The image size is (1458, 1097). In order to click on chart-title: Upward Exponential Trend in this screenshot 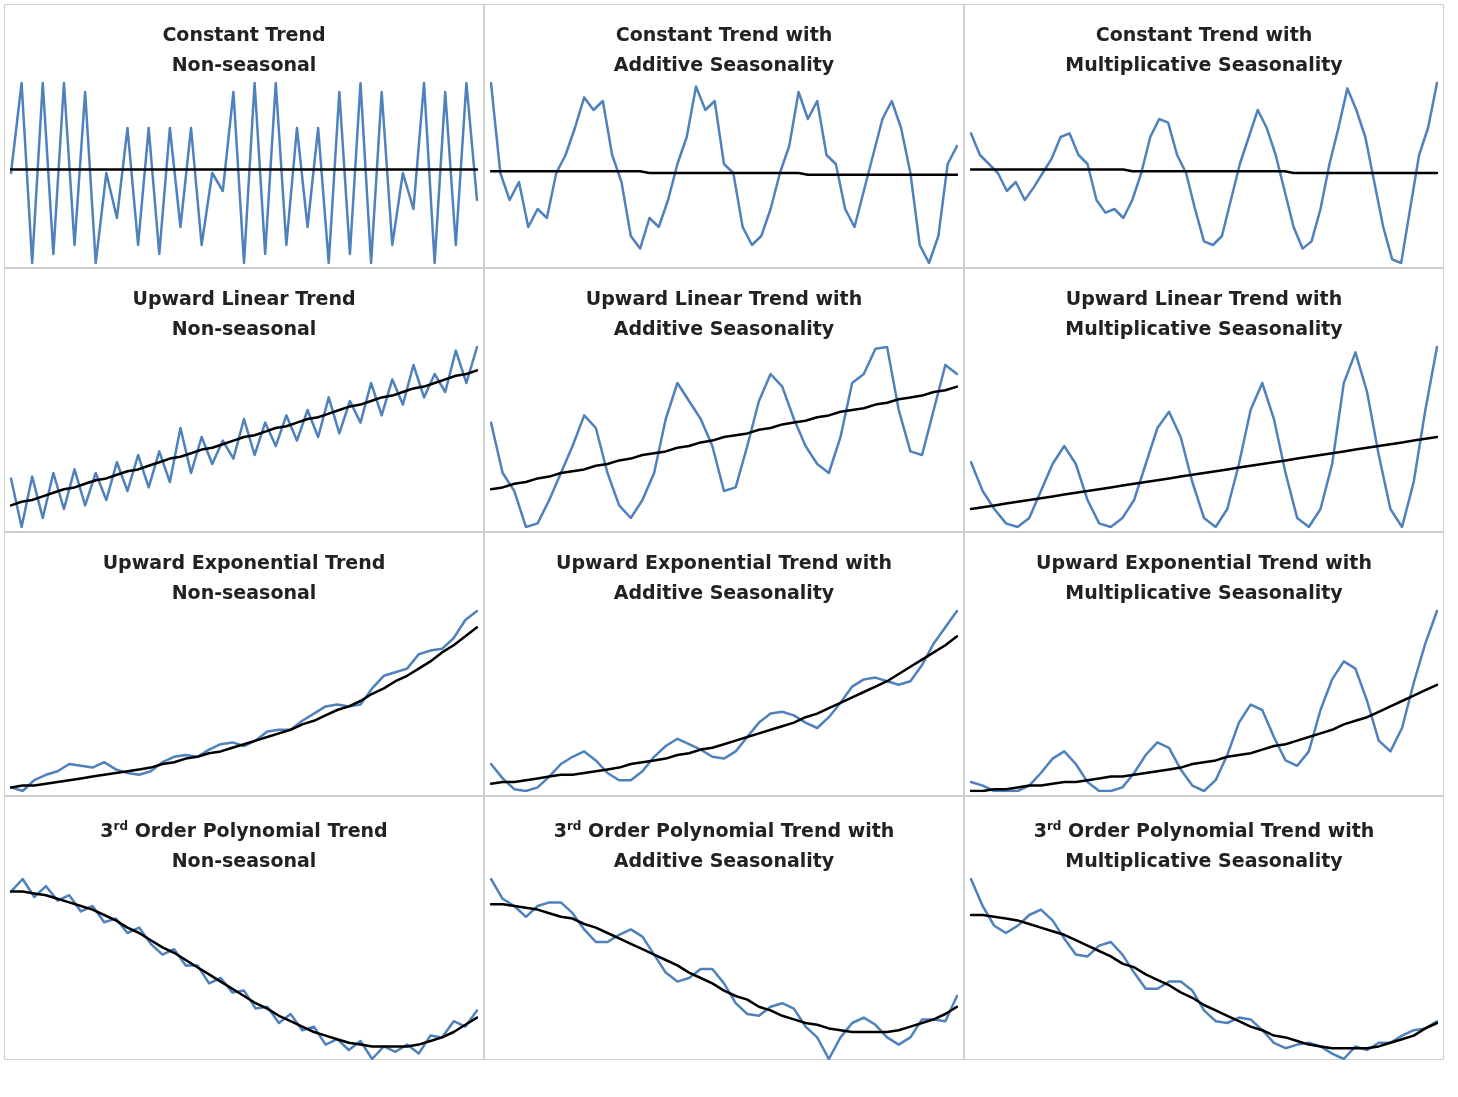, I will do `click(244, 562)`.